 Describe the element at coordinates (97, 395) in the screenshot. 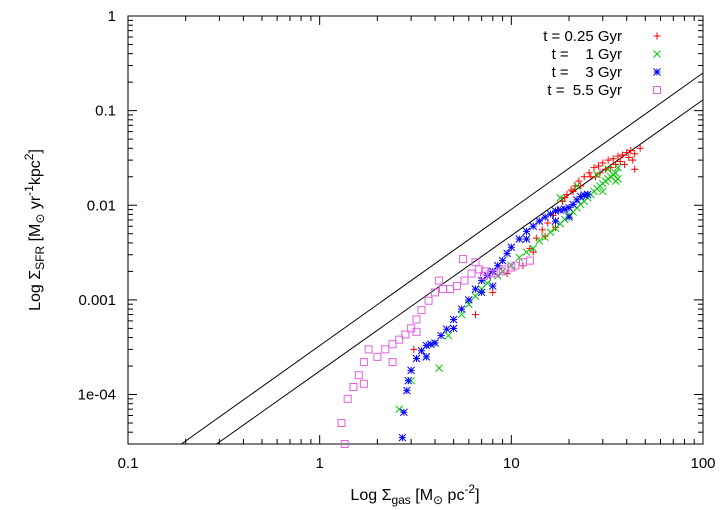

I see `y-tick-label: 1e-04` at that location.